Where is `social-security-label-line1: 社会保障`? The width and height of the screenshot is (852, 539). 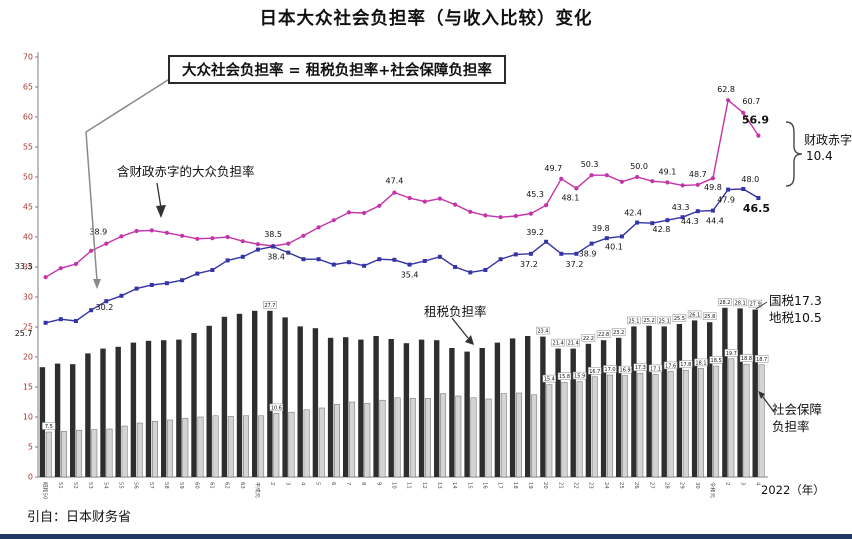 social-security-label-line1: 社会保障 is located at coordinates (797, 409).